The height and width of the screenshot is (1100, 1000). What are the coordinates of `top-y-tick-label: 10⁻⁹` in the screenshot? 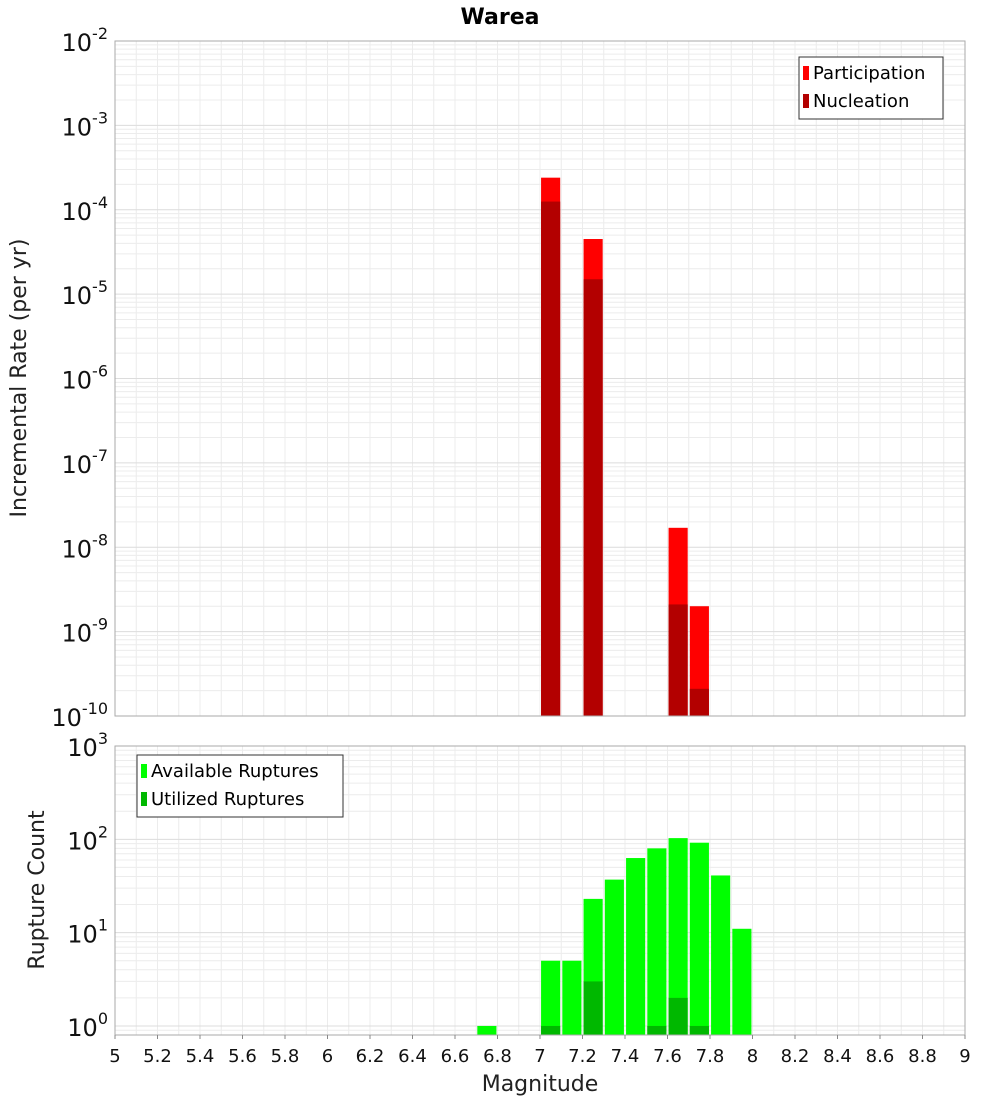 It's located at (85, 631).